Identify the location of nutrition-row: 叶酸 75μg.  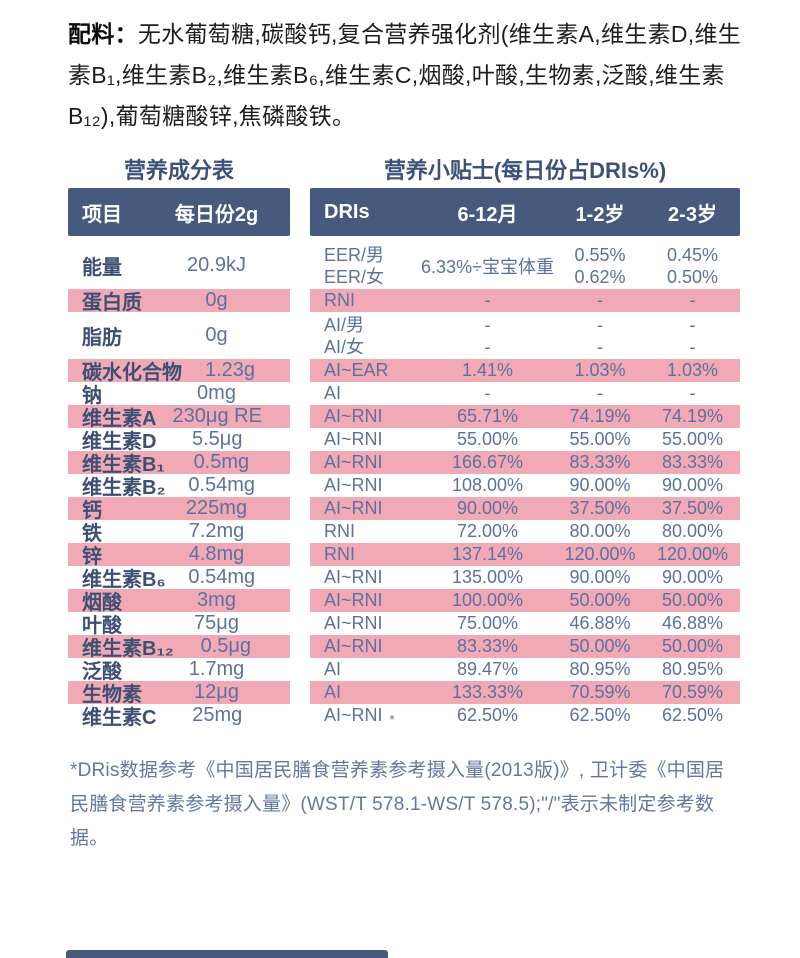
(179, 624).